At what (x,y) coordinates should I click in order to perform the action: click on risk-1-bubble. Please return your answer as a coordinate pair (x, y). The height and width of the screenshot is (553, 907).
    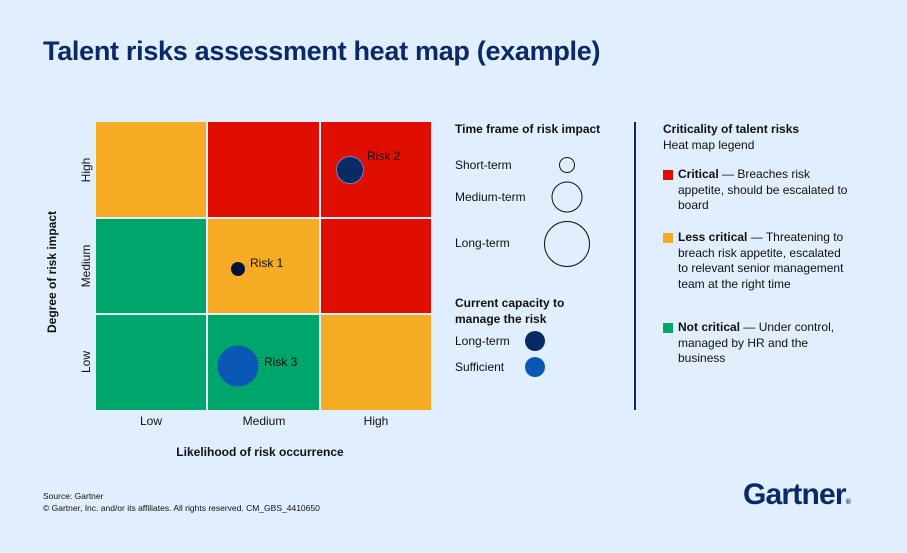
    Looking at the image, I should click on (238, 269).